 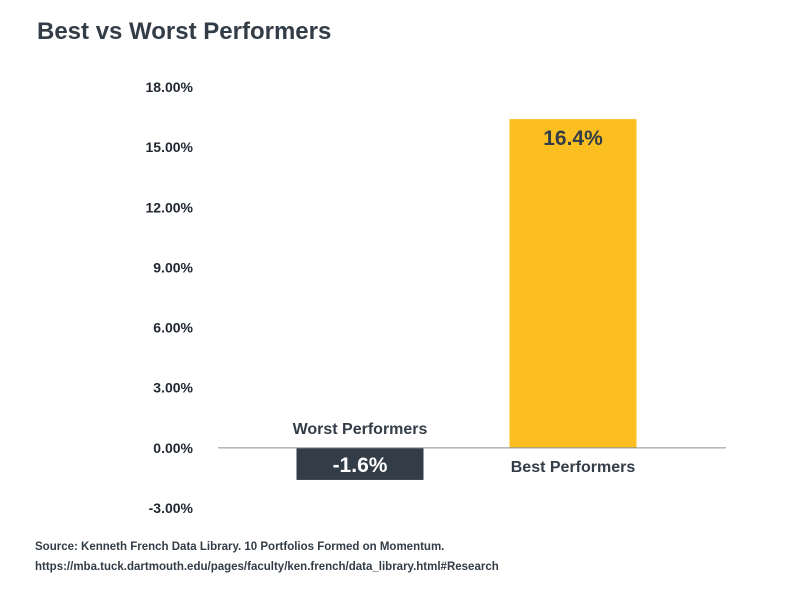 I want to click on y-tick-label: 9.00%, so click(x=173, y=267).